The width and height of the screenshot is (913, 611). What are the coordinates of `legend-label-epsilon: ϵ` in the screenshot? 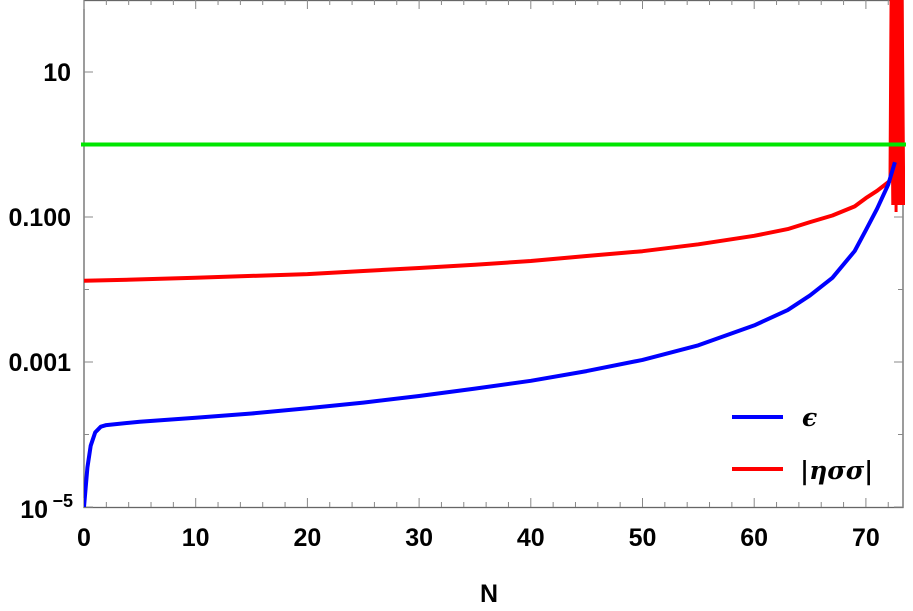 It's located at (809, 417).